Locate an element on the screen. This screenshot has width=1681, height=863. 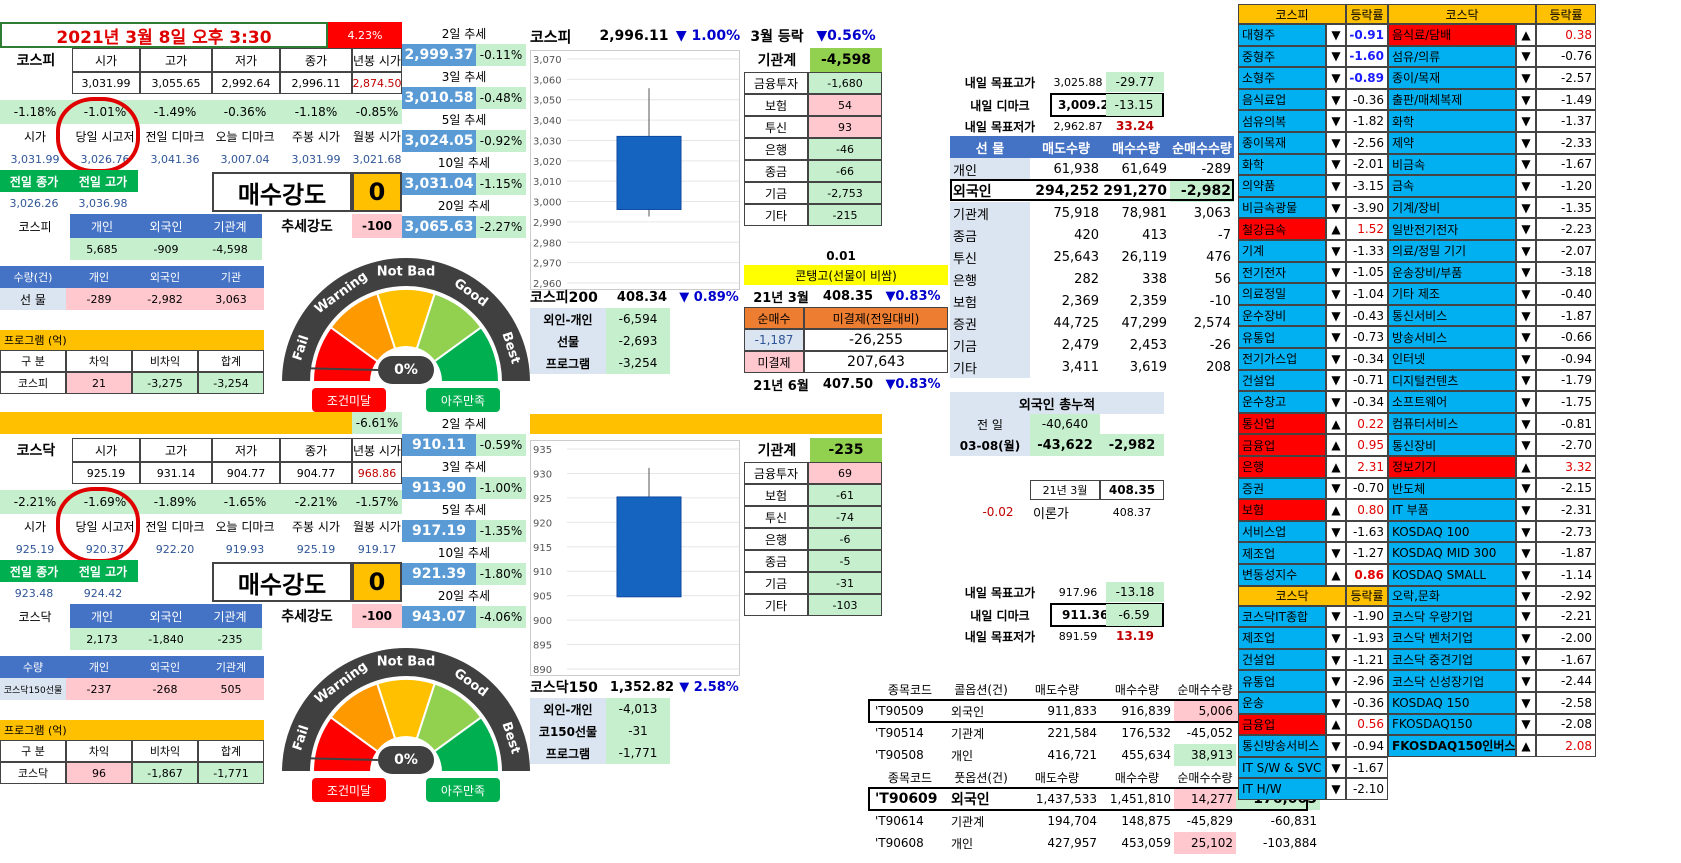
trend-label: 5일 추세 is located at coordinates (464, 509).